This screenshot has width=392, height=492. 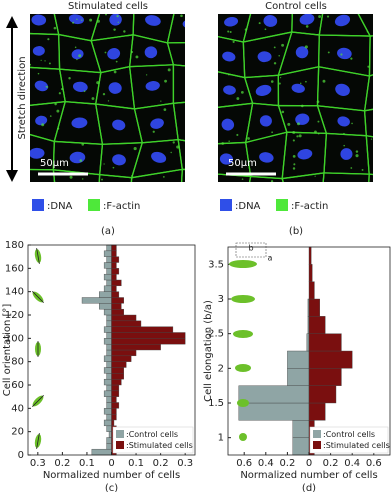 I want to click on orientation-arrow, so click(x=38, y=401).